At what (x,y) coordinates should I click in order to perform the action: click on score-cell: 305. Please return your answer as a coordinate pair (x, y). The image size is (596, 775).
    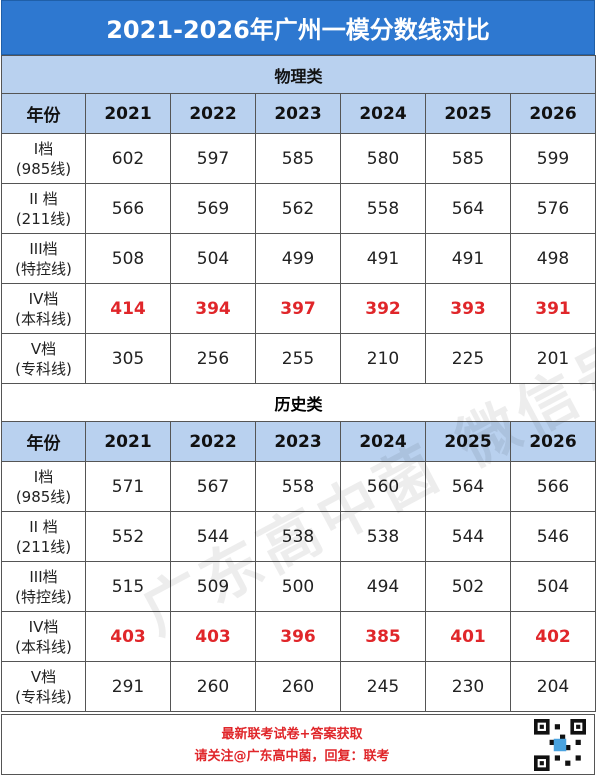
    Looking at the image, I should click on (128, 358).